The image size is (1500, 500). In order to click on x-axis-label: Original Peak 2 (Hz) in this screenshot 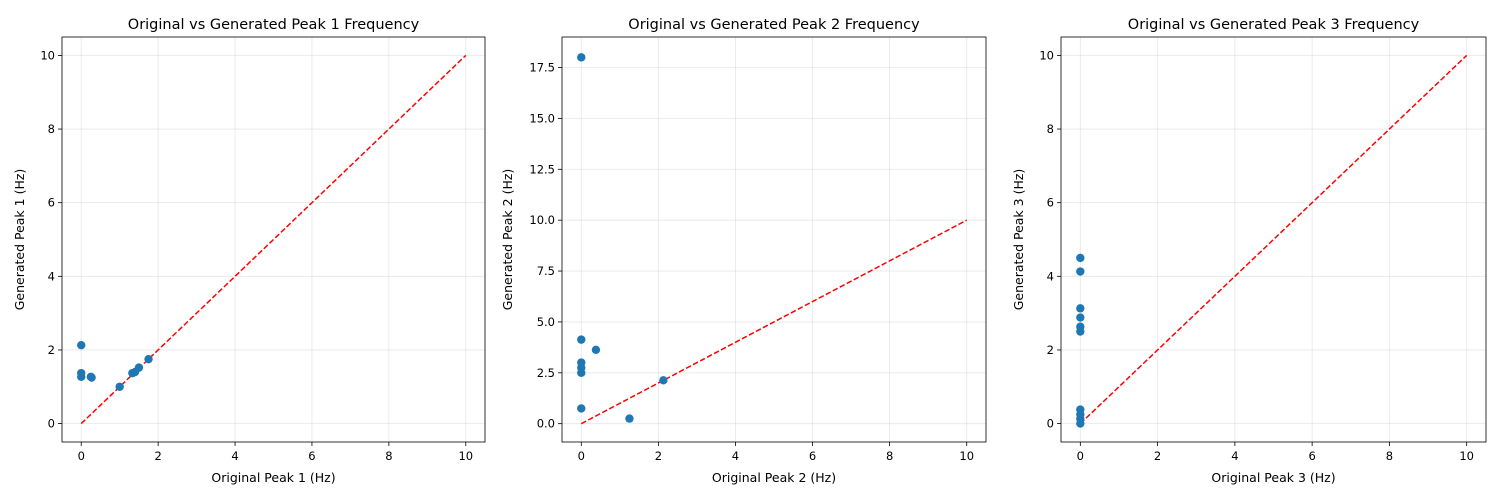, I will do `click(774, 477)`.